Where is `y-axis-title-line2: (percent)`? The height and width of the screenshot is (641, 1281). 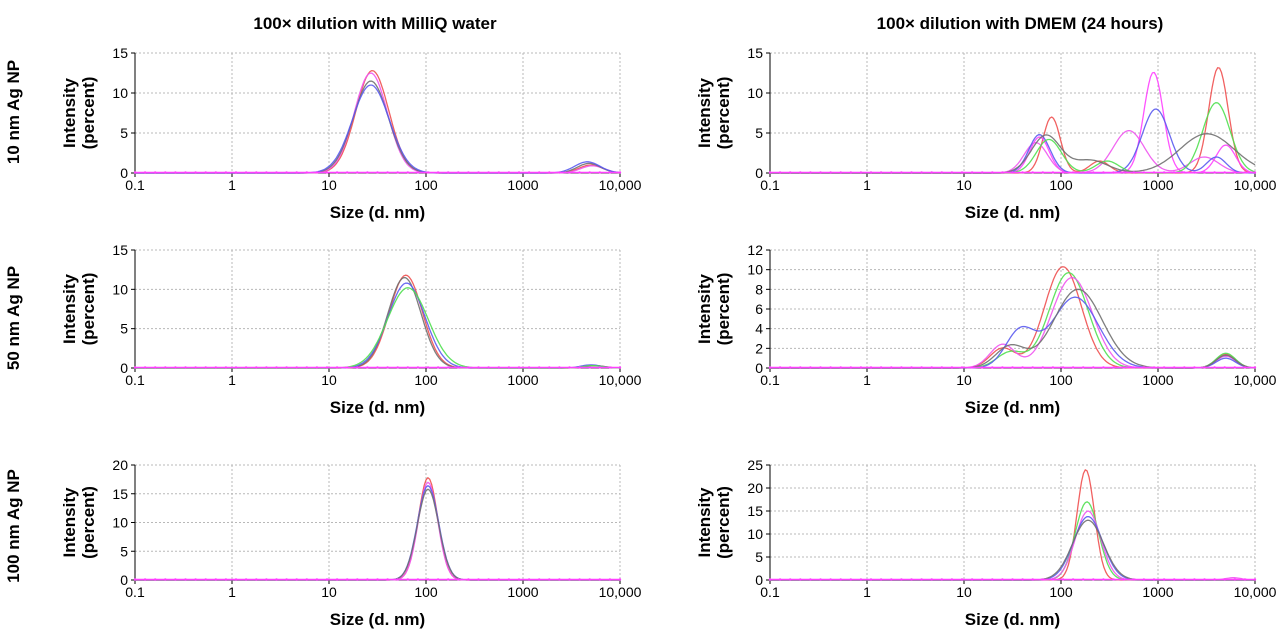 y-axis-title-line2: (percent) is located at coordinates (723, 113).